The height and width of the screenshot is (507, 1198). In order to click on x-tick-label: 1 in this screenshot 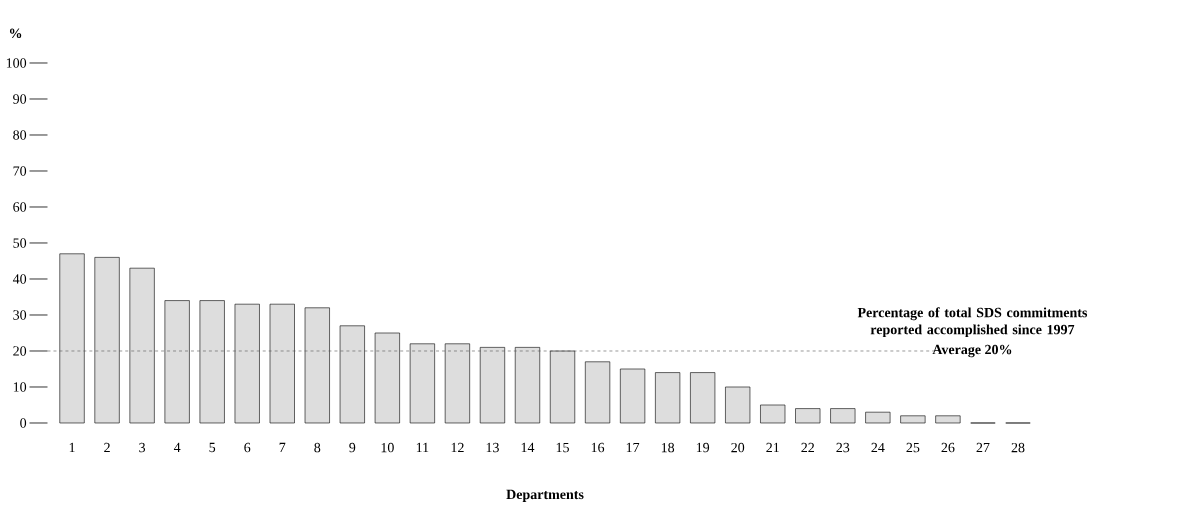, I will do `click(72, 448)`.